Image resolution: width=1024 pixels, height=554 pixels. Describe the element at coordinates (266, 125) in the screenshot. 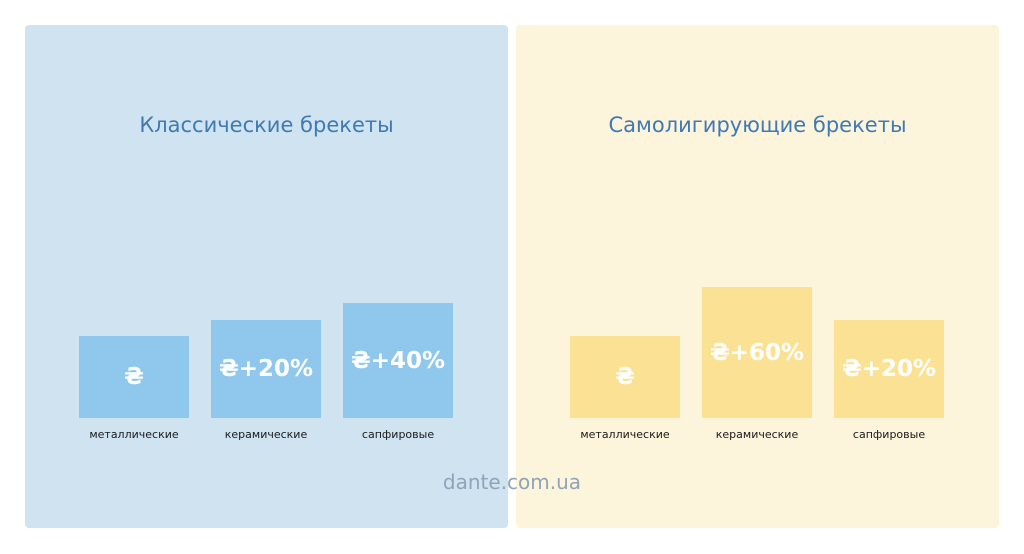

I see `chart-title: Классические брекеты` at that location.